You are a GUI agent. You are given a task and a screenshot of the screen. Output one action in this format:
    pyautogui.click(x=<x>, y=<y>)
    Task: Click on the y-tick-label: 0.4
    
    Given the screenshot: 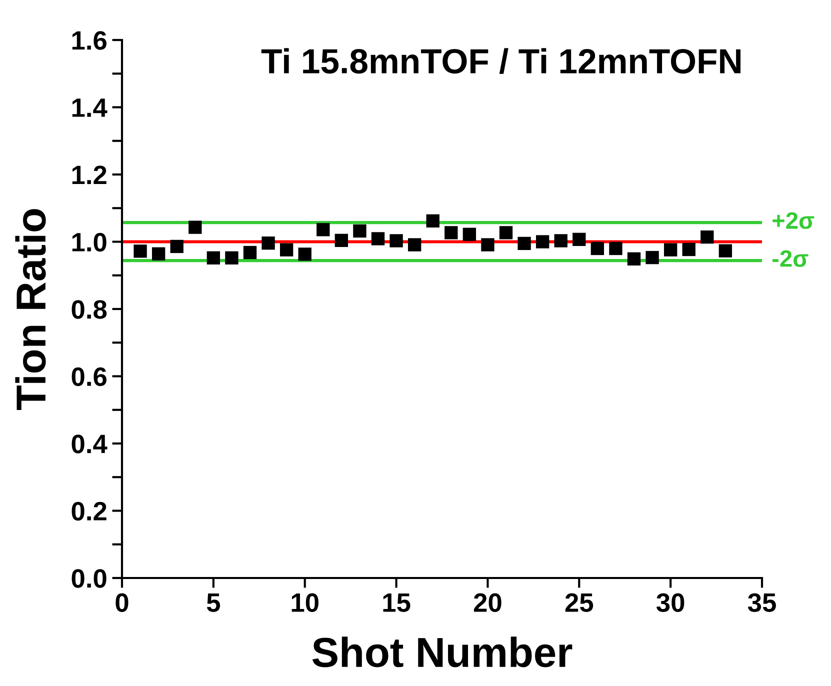 What is the action you would take?
    pyautogui.click(x=90, y=444)
    